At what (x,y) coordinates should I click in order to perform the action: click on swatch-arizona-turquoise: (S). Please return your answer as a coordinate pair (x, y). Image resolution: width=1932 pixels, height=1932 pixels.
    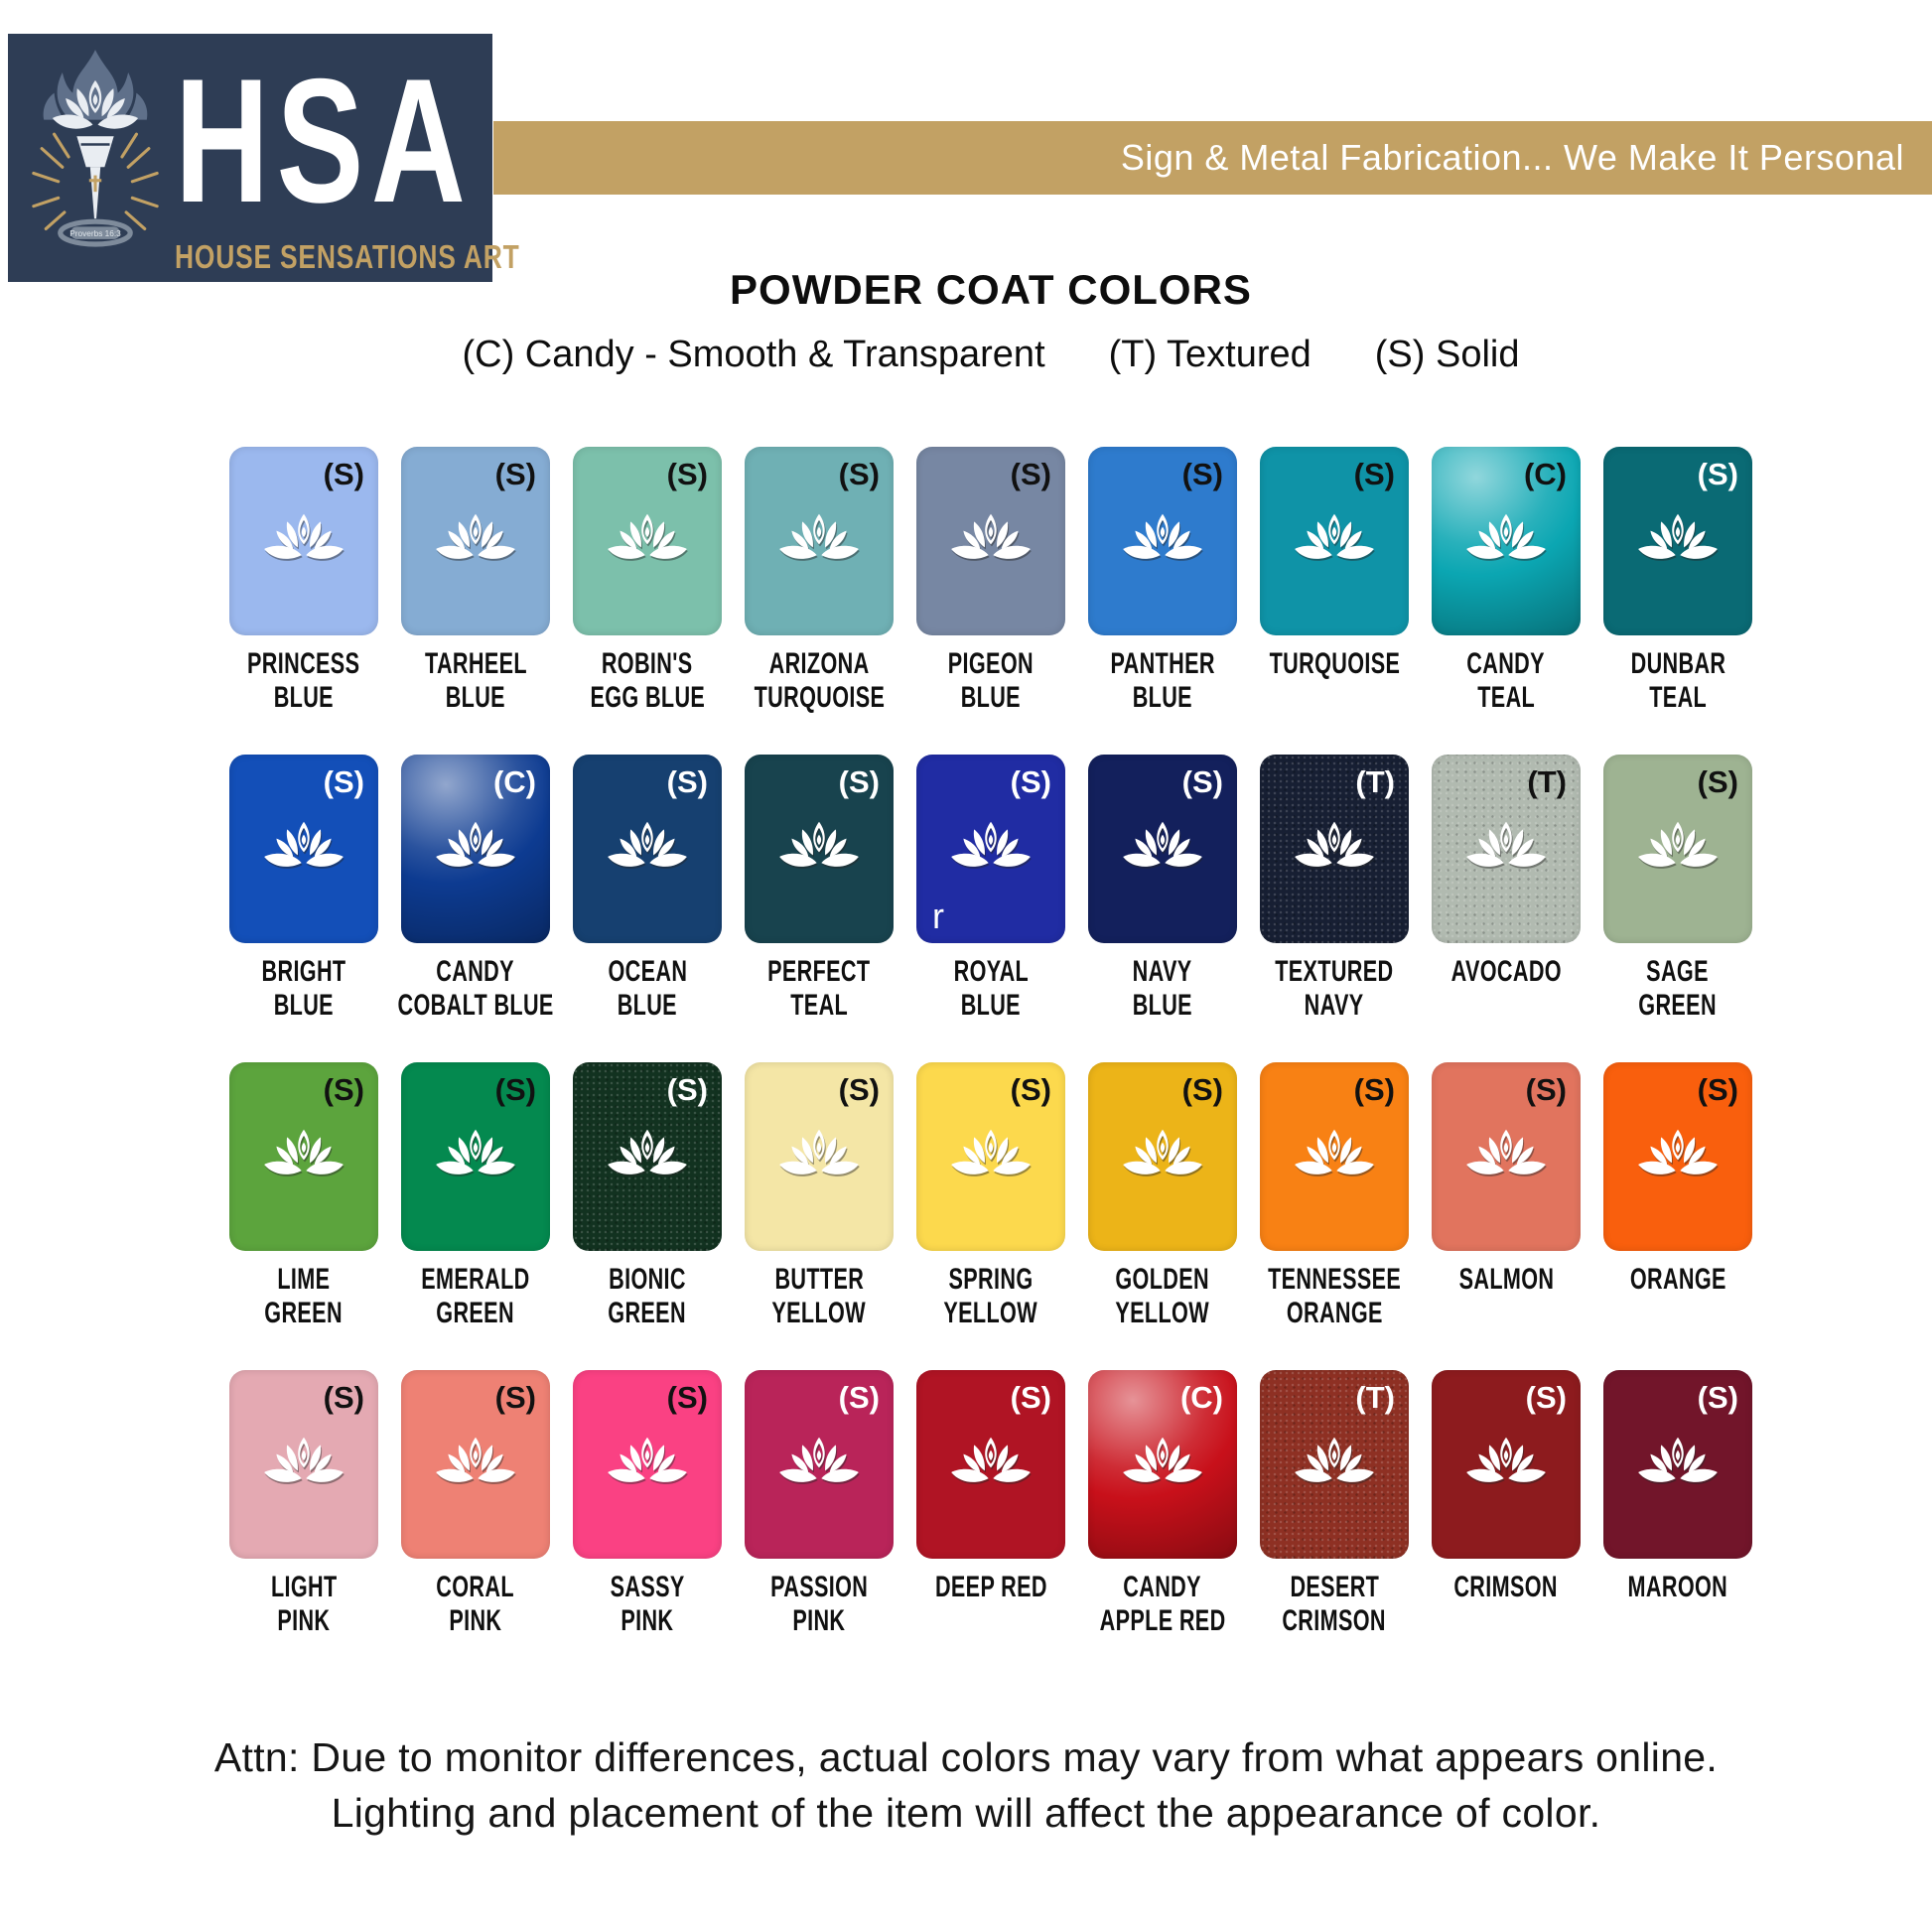
    Looking at the image, I should click on (820, 541).